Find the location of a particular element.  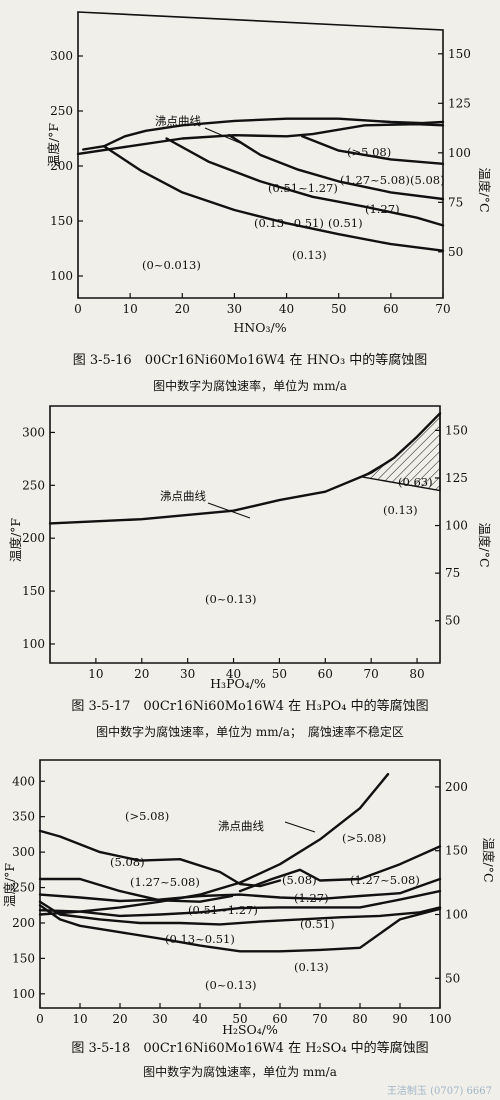

h2so4-ytick-label: 400 is located at coordinates (23, 781).